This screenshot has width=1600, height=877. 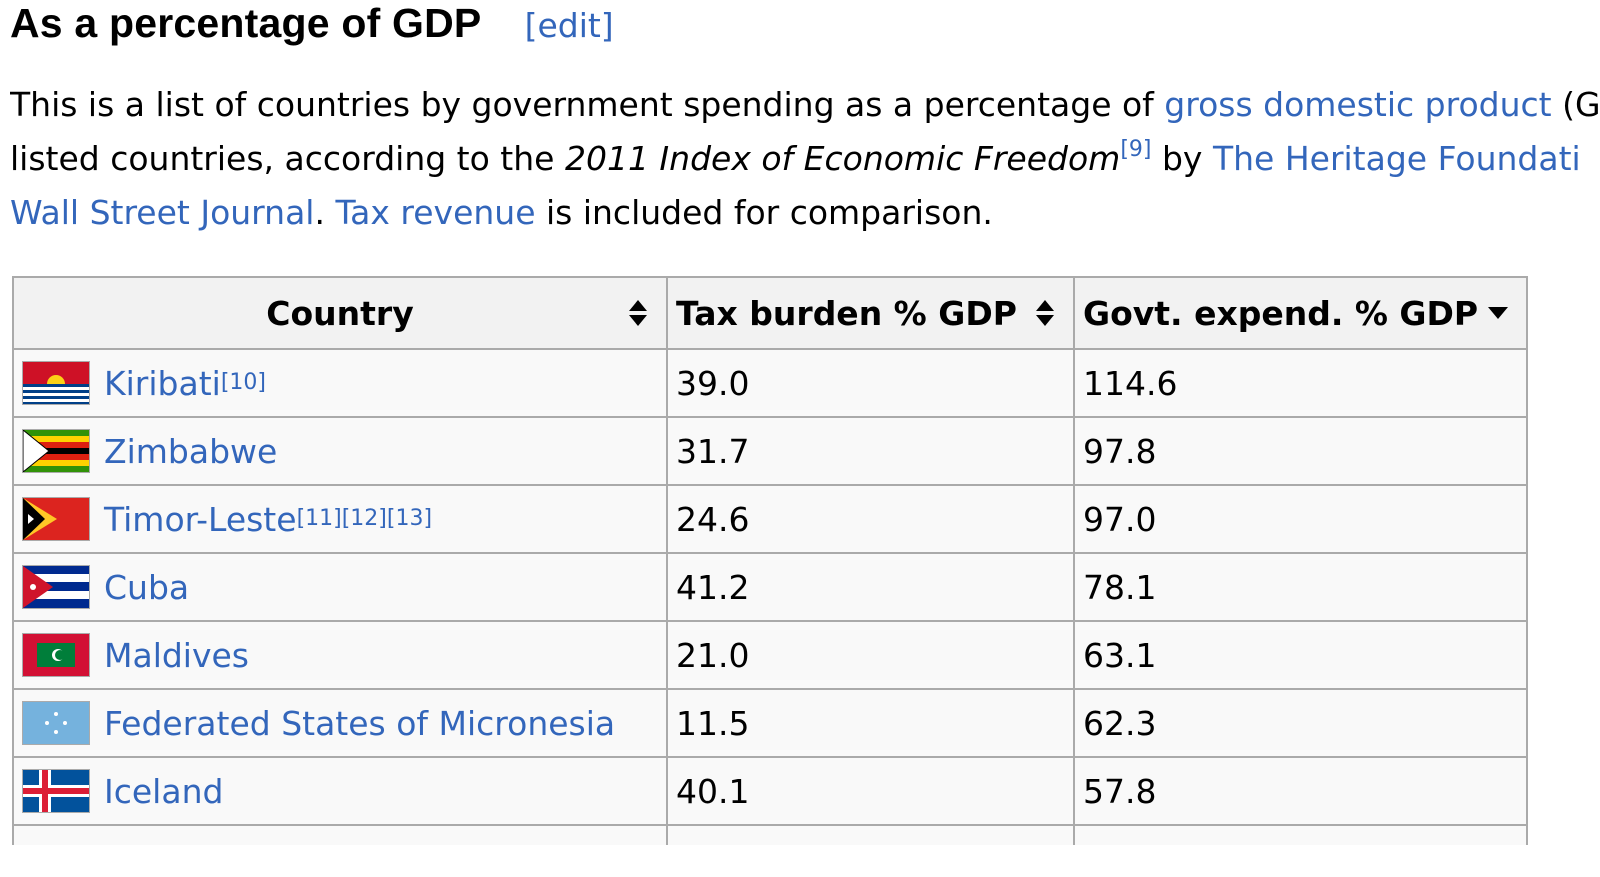 I want to click on edit-link: [edit], so click(x=569, y=25).